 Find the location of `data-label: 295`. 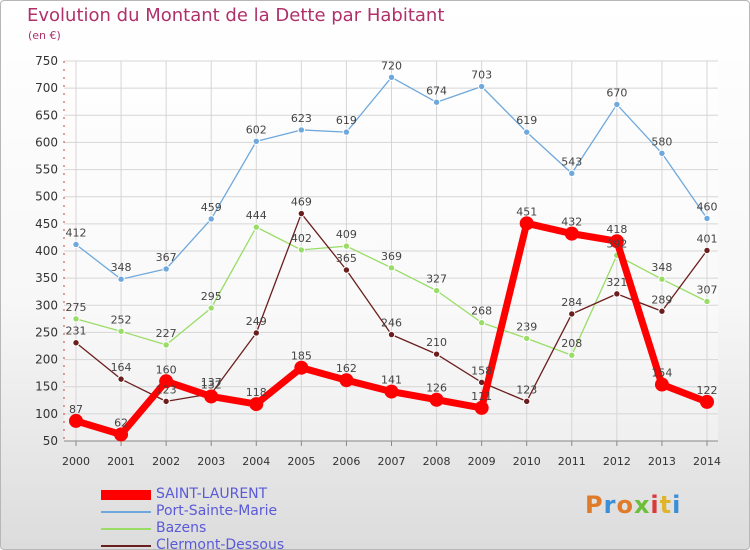

data-label: 295 is located at coordinates (211, 296).